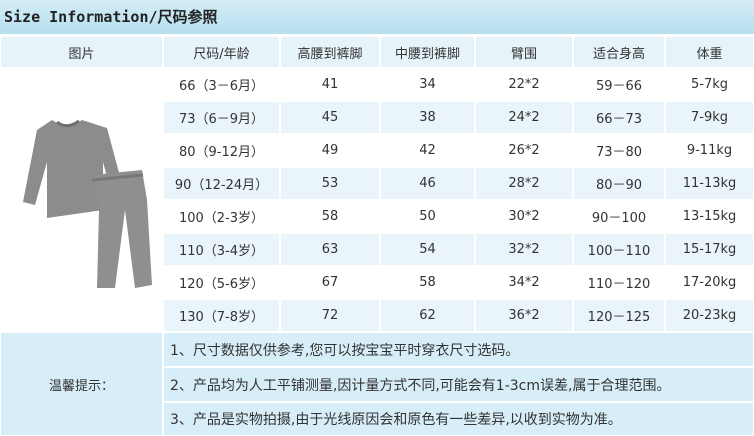 The image size is (754, 436). Describe the element at coordinates (330, 282) in the screenshot. I see `table-cell: 67` at that location.